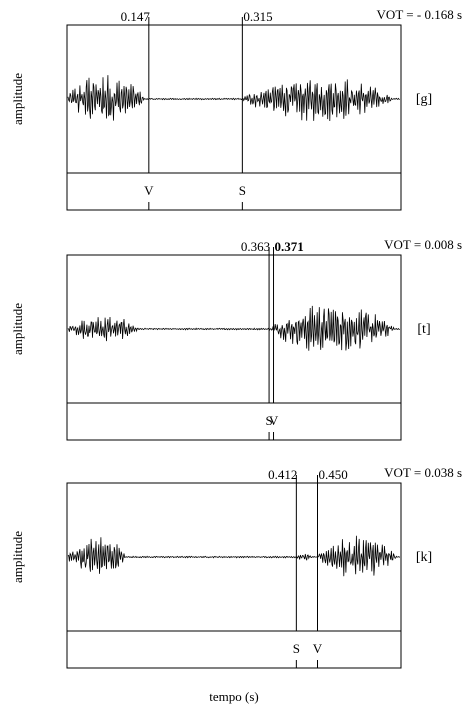 The height and width of the screenshot is (712, 469). What do you see at coordinates (257, 16) in the screenshot?
I see `boundary-time-label: 0.315` at bounding box center [257, 16].